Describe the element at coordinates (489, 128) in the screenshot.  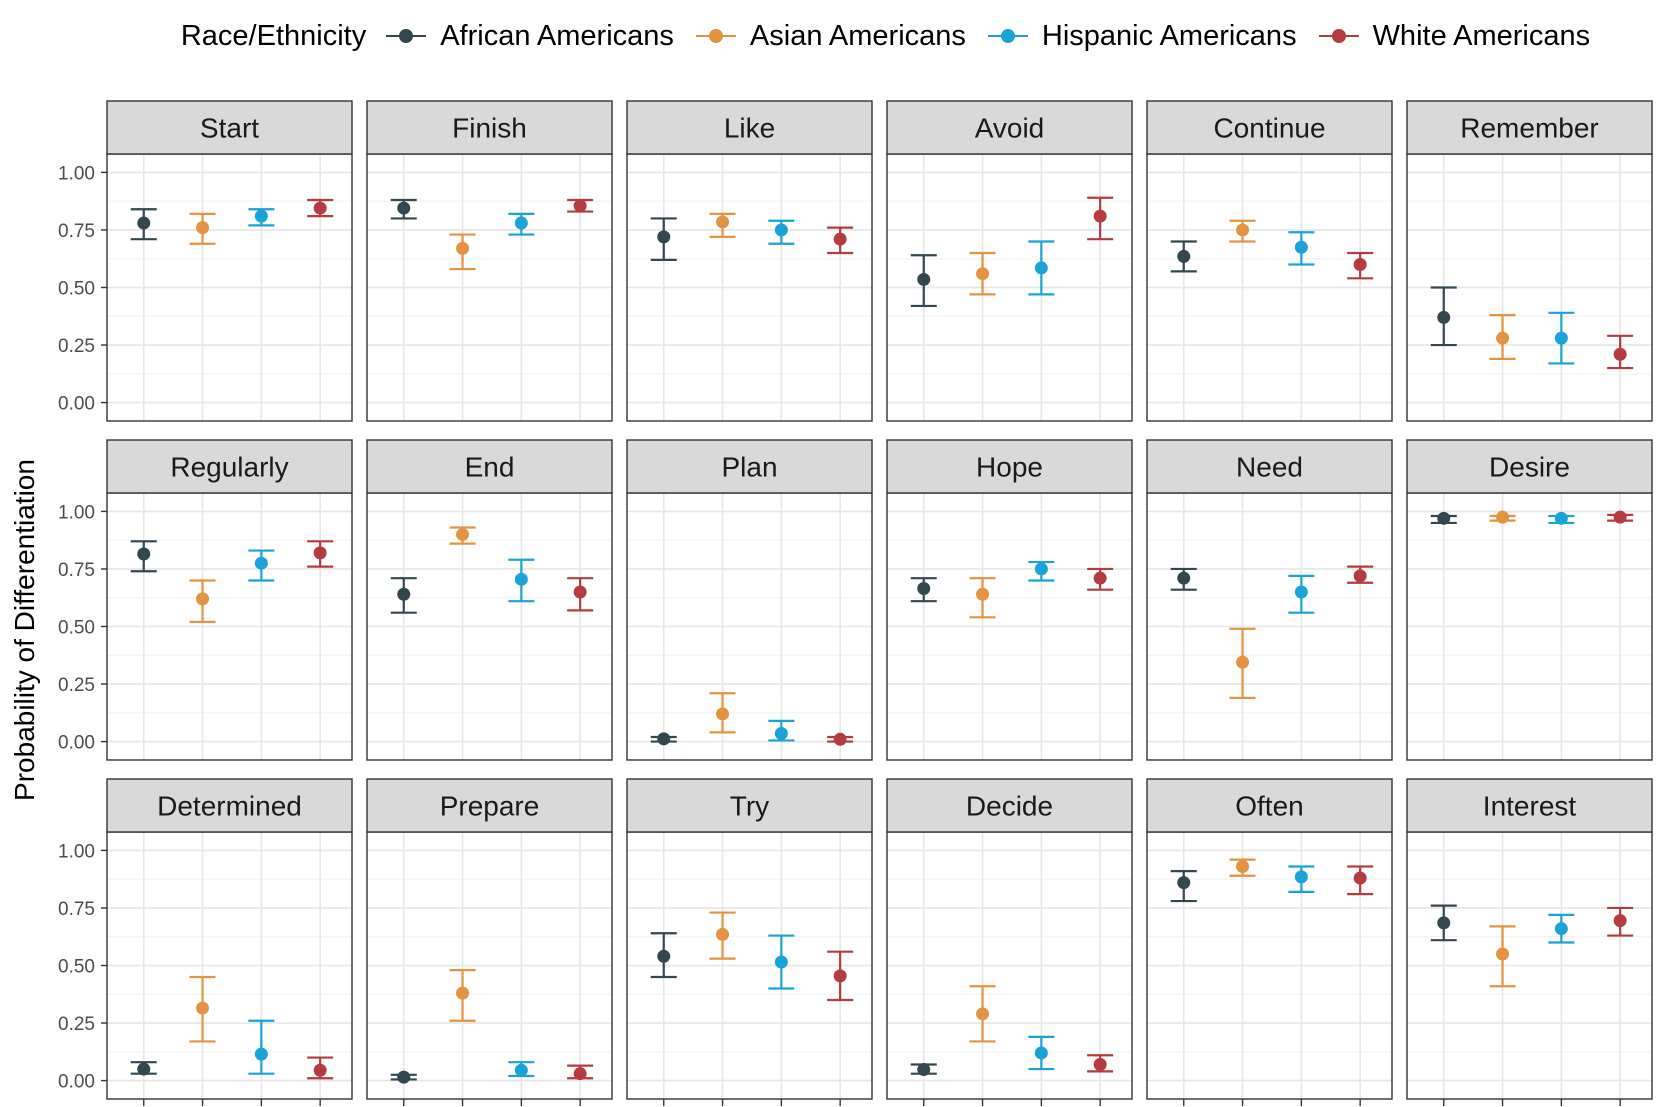
I see `facet-label: Finish` at that location.